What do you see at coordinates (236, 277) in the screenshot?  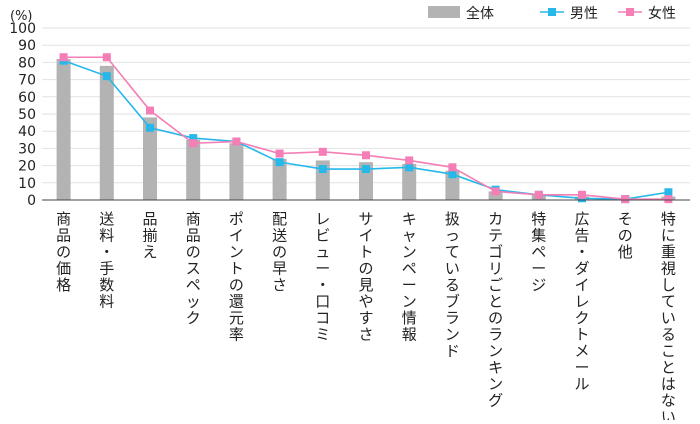 I see `x-tick-label: ポイントの還元率` at bounding box center [236, 277].